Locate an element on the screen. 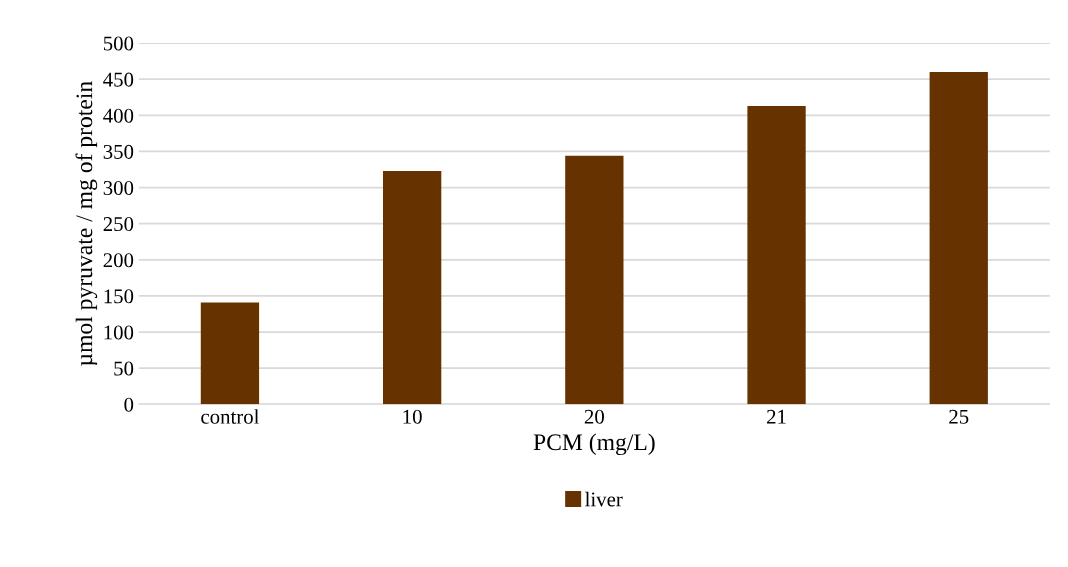  y-tick-label: 50 is located at coordinates (124, 368).